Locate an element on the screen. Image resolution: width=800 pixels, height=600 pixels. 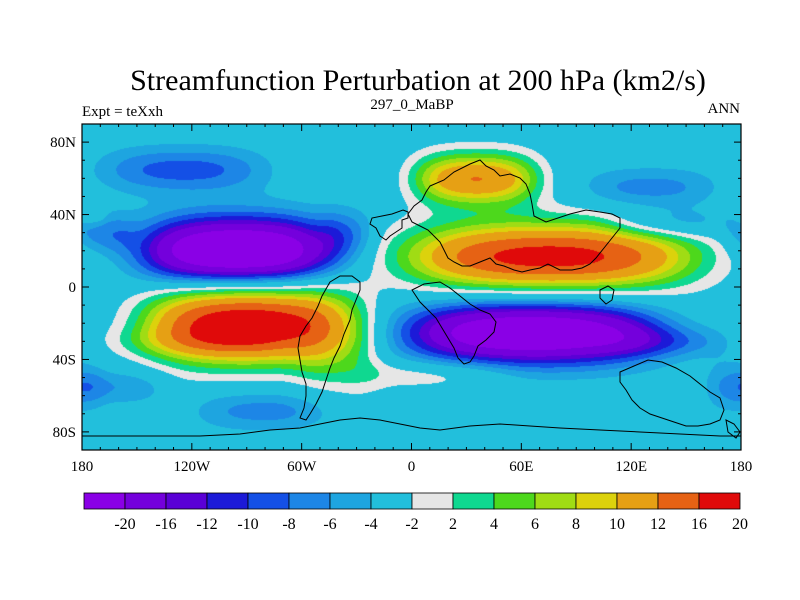
x-tick-label: 60W is located at coordinates (302, 467).